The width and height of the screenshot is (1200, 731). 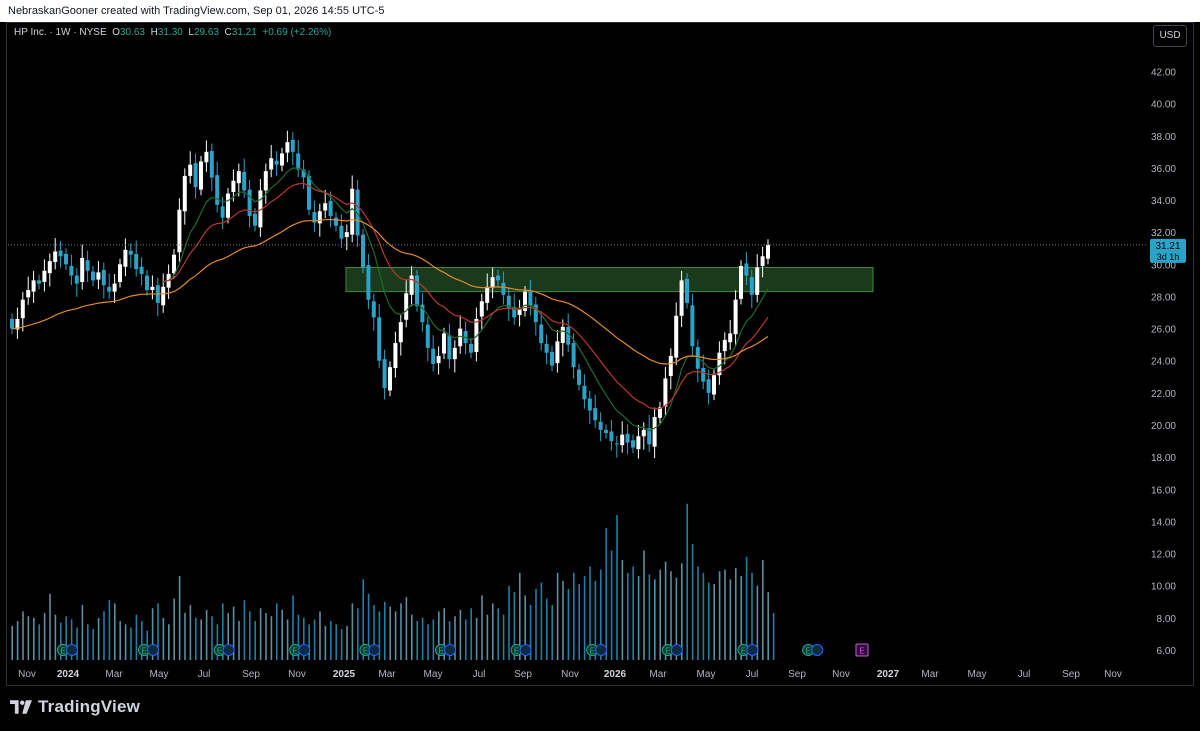 I want to click on tradingview-logo-icon, so click(x=21, y=707).